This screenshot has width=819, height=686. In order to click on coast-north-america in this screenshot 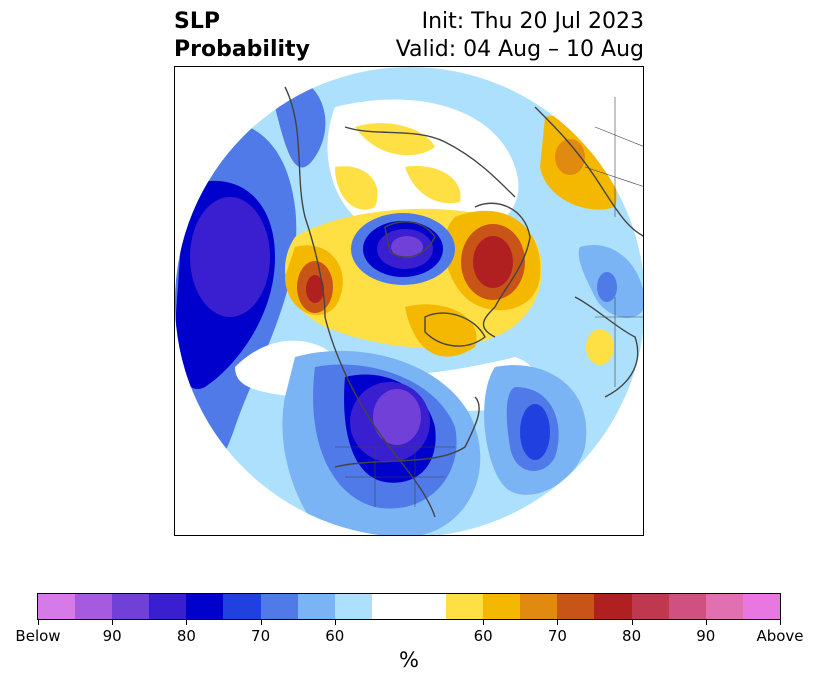, I will do `click(407, 432)`.